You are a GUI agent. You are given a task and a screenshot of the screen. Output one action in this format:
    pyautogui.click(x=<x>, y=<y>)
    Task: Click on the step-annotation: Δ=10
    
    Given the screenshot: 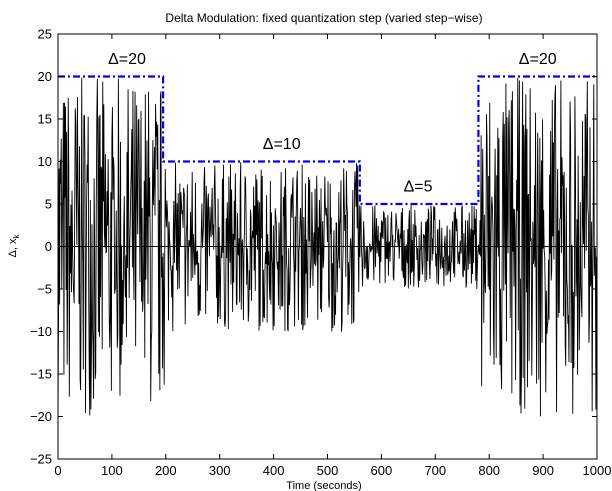 What is the action you would take?
    pyautogui.click(x=282, y=144)
    